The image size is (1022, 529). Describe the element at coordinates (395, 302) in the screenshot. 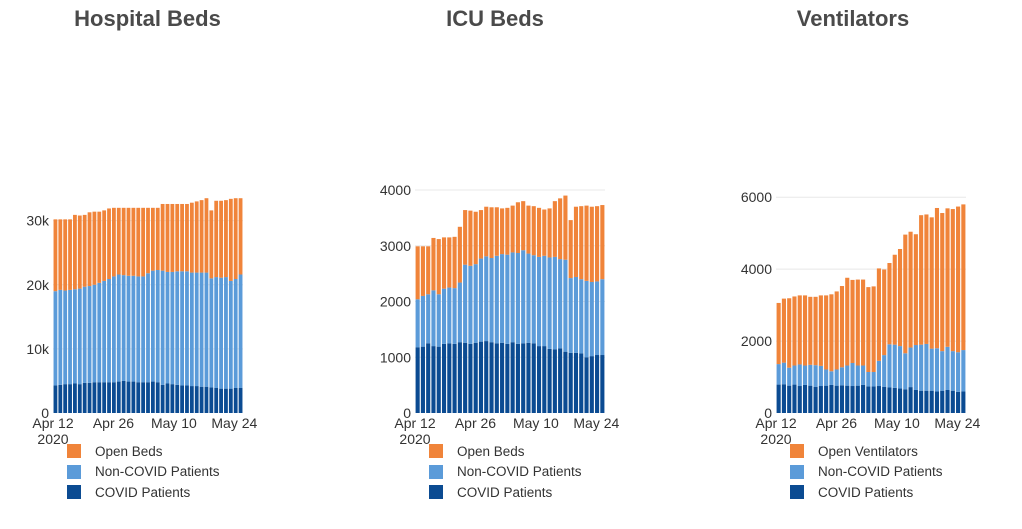

I see `y-tick-label: 2000` at that location.